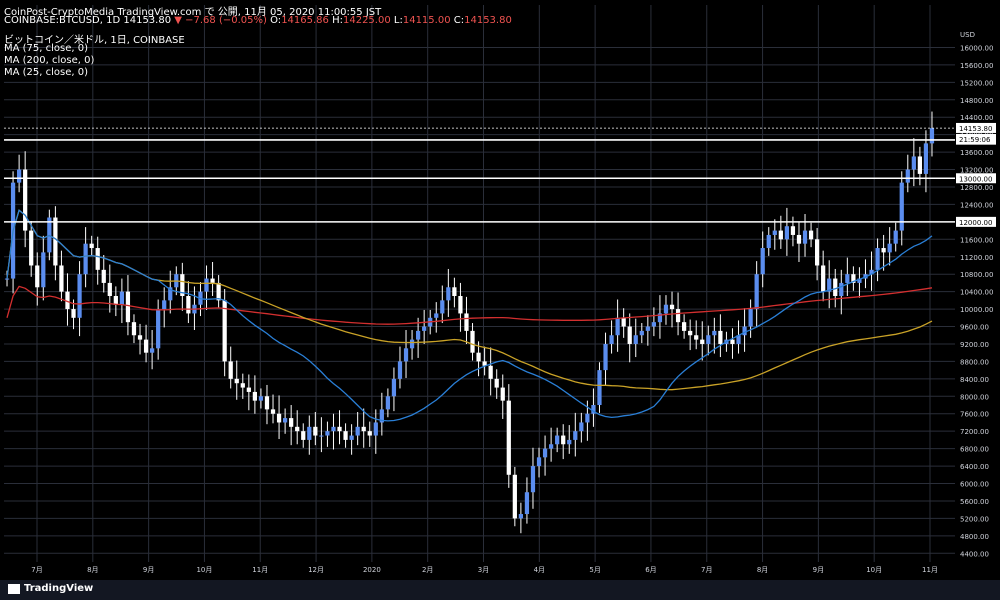  What do you see at coordinates (46, 72) in the screenshot?
I see `legend-ma25: MA (25, close, 0)` at bounding box center [46, 72].